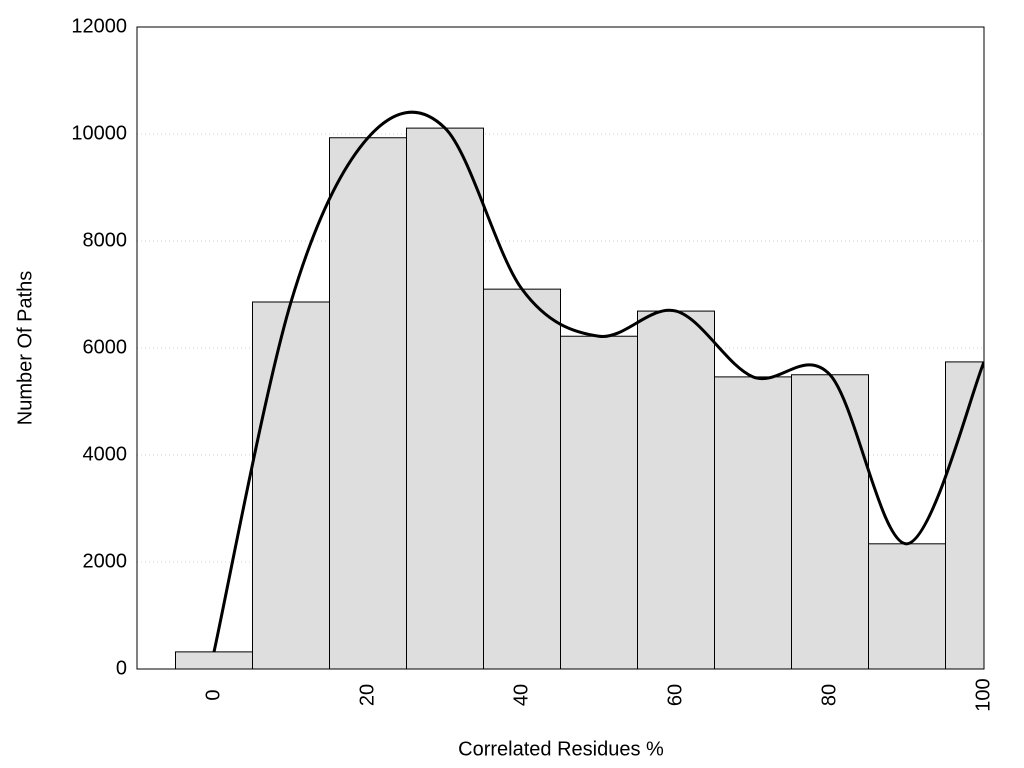 The image size is (1024, 768). Describe the element at coordinates (521, 695) in the screenshot. I see `x-tick-label: 40` at that location.